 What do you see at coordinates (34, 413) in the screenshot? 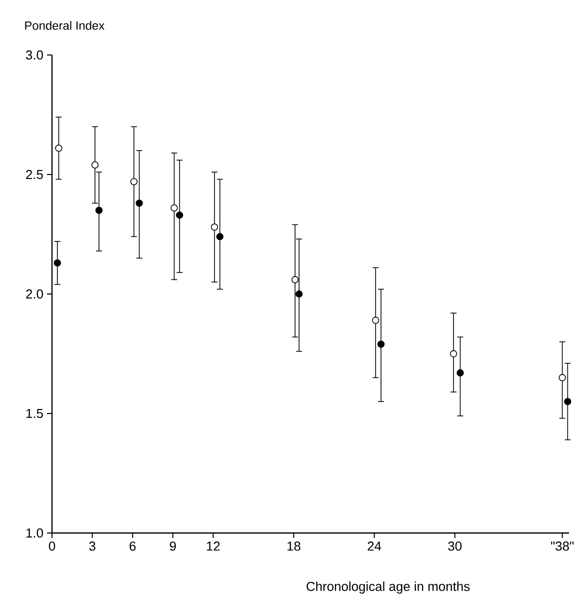
I see `y-tick-label: 1.5` at bounding box center [34, 413].